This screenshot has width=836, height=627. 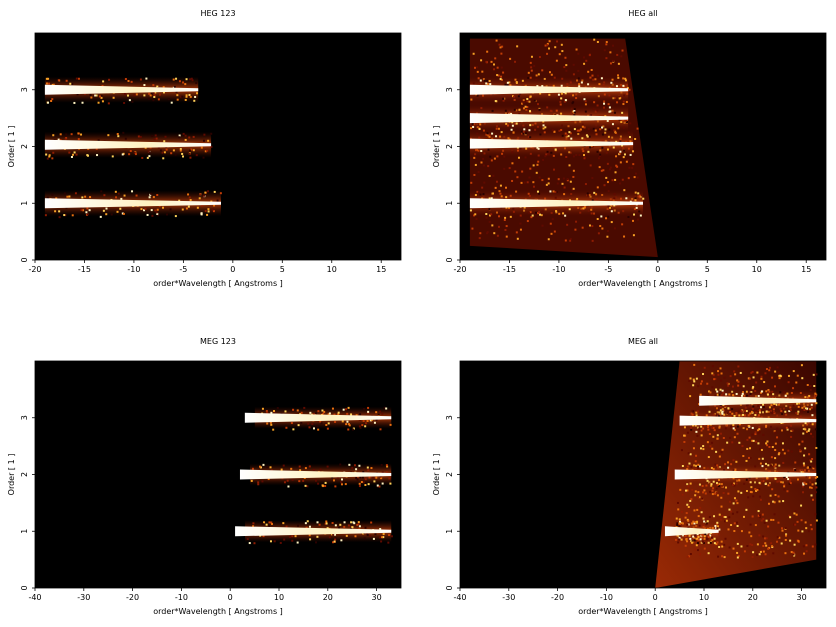 I want to click on y-tick-label: 0, so click(x=24, y=259).